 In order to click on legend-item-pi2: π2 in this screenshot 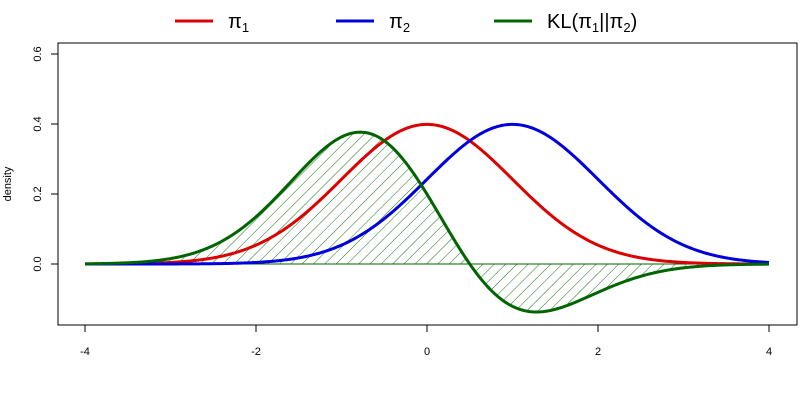, I will do `click(373, 23)`.